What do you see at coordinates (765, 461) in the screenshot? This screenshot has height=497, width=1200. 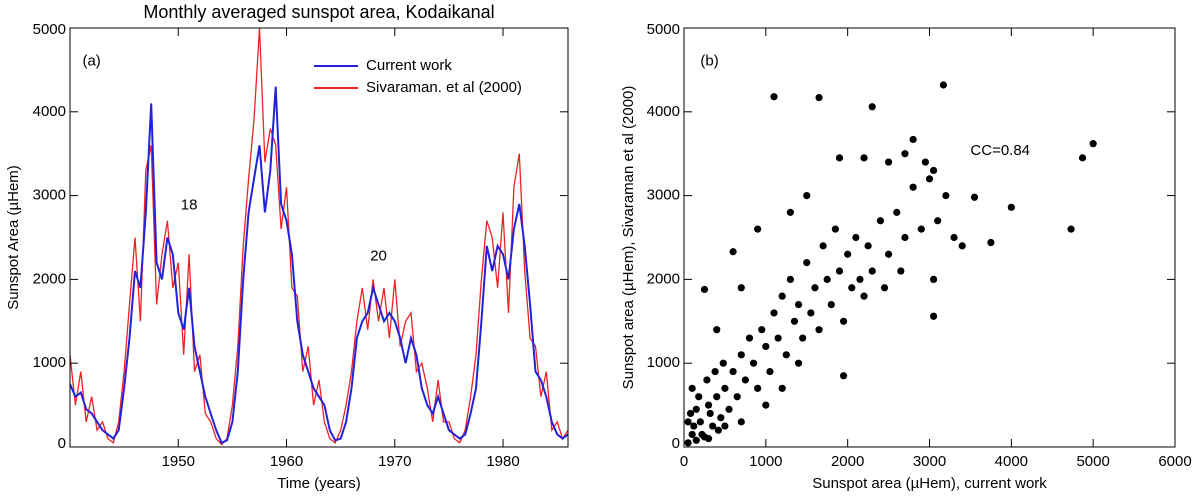 I see `x-tick-label: 1000` at bounding box center [765, 461].